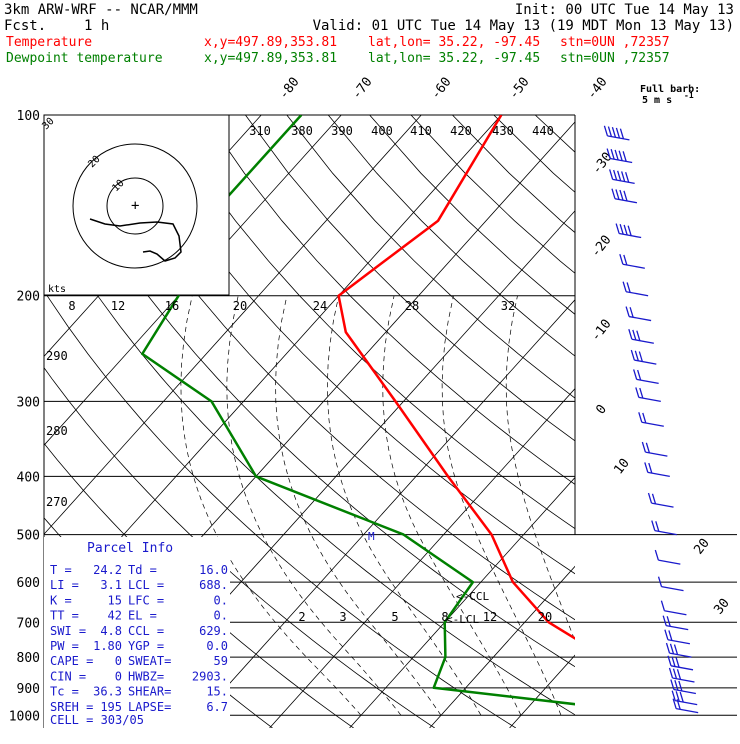 This screenshot has width=740, height=744. What do you see at coordinates (543, 131) in the screenshot?
I see `theta-e-label: 440` at bounding box center [543, 131].